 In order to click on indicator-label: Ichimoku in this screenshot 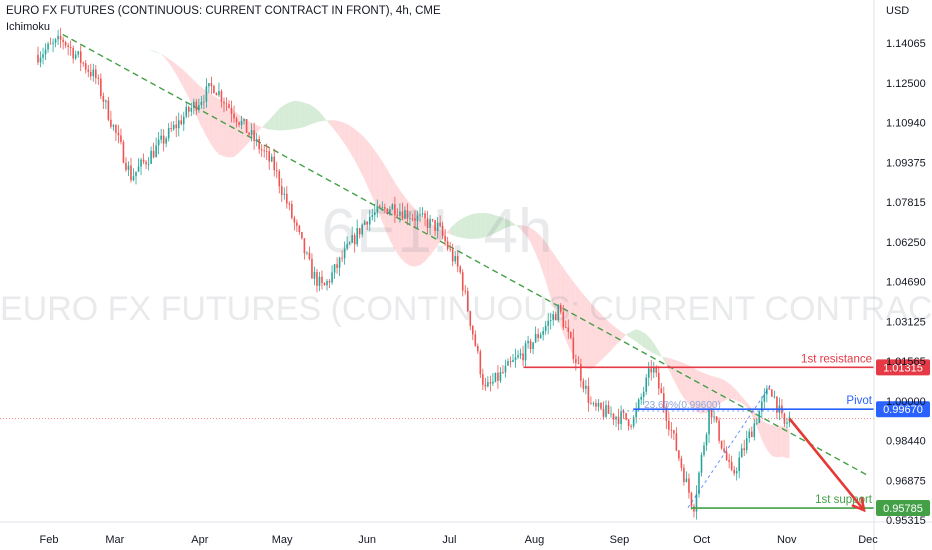, I will do `click(28, 27)`.